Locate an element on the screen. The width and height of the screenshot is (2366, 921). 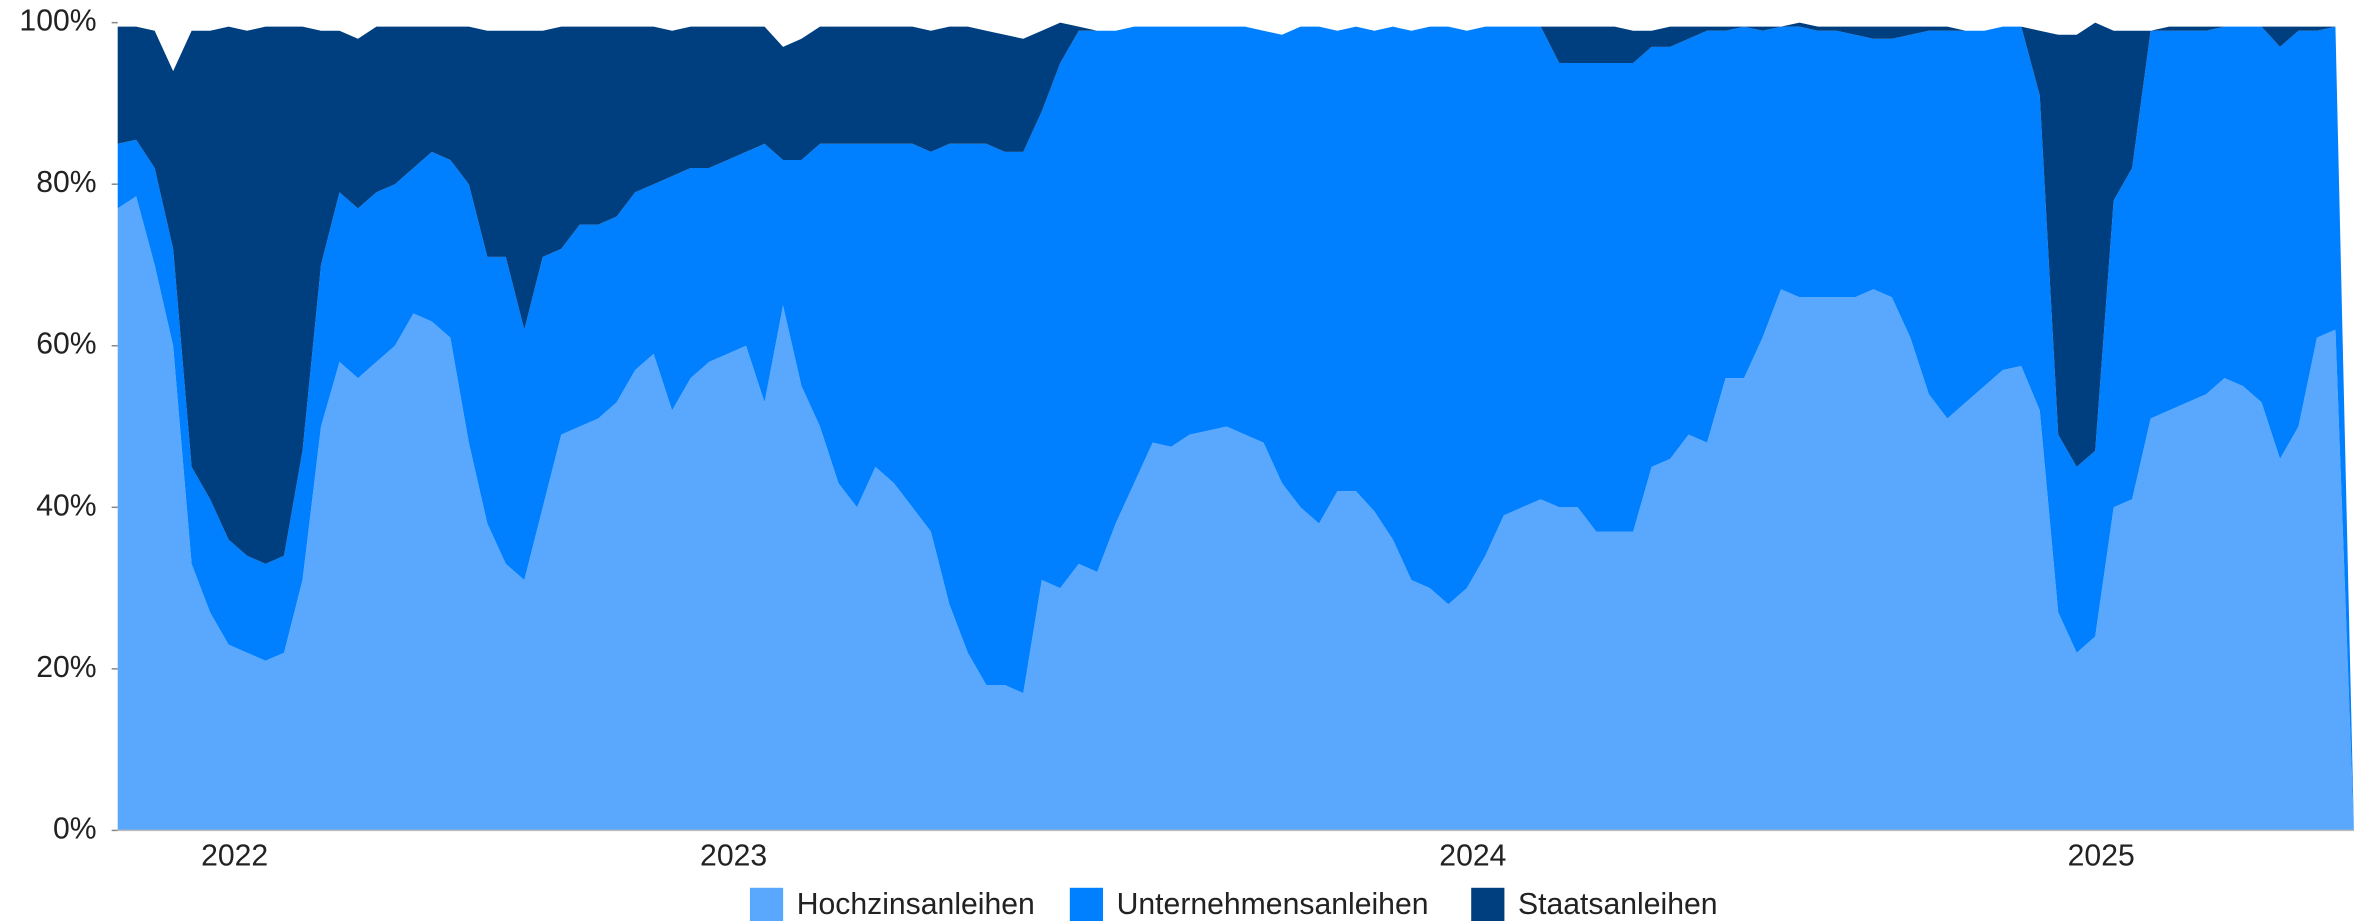
x-tick-label: 2022 is located at coordinates (234, 856).